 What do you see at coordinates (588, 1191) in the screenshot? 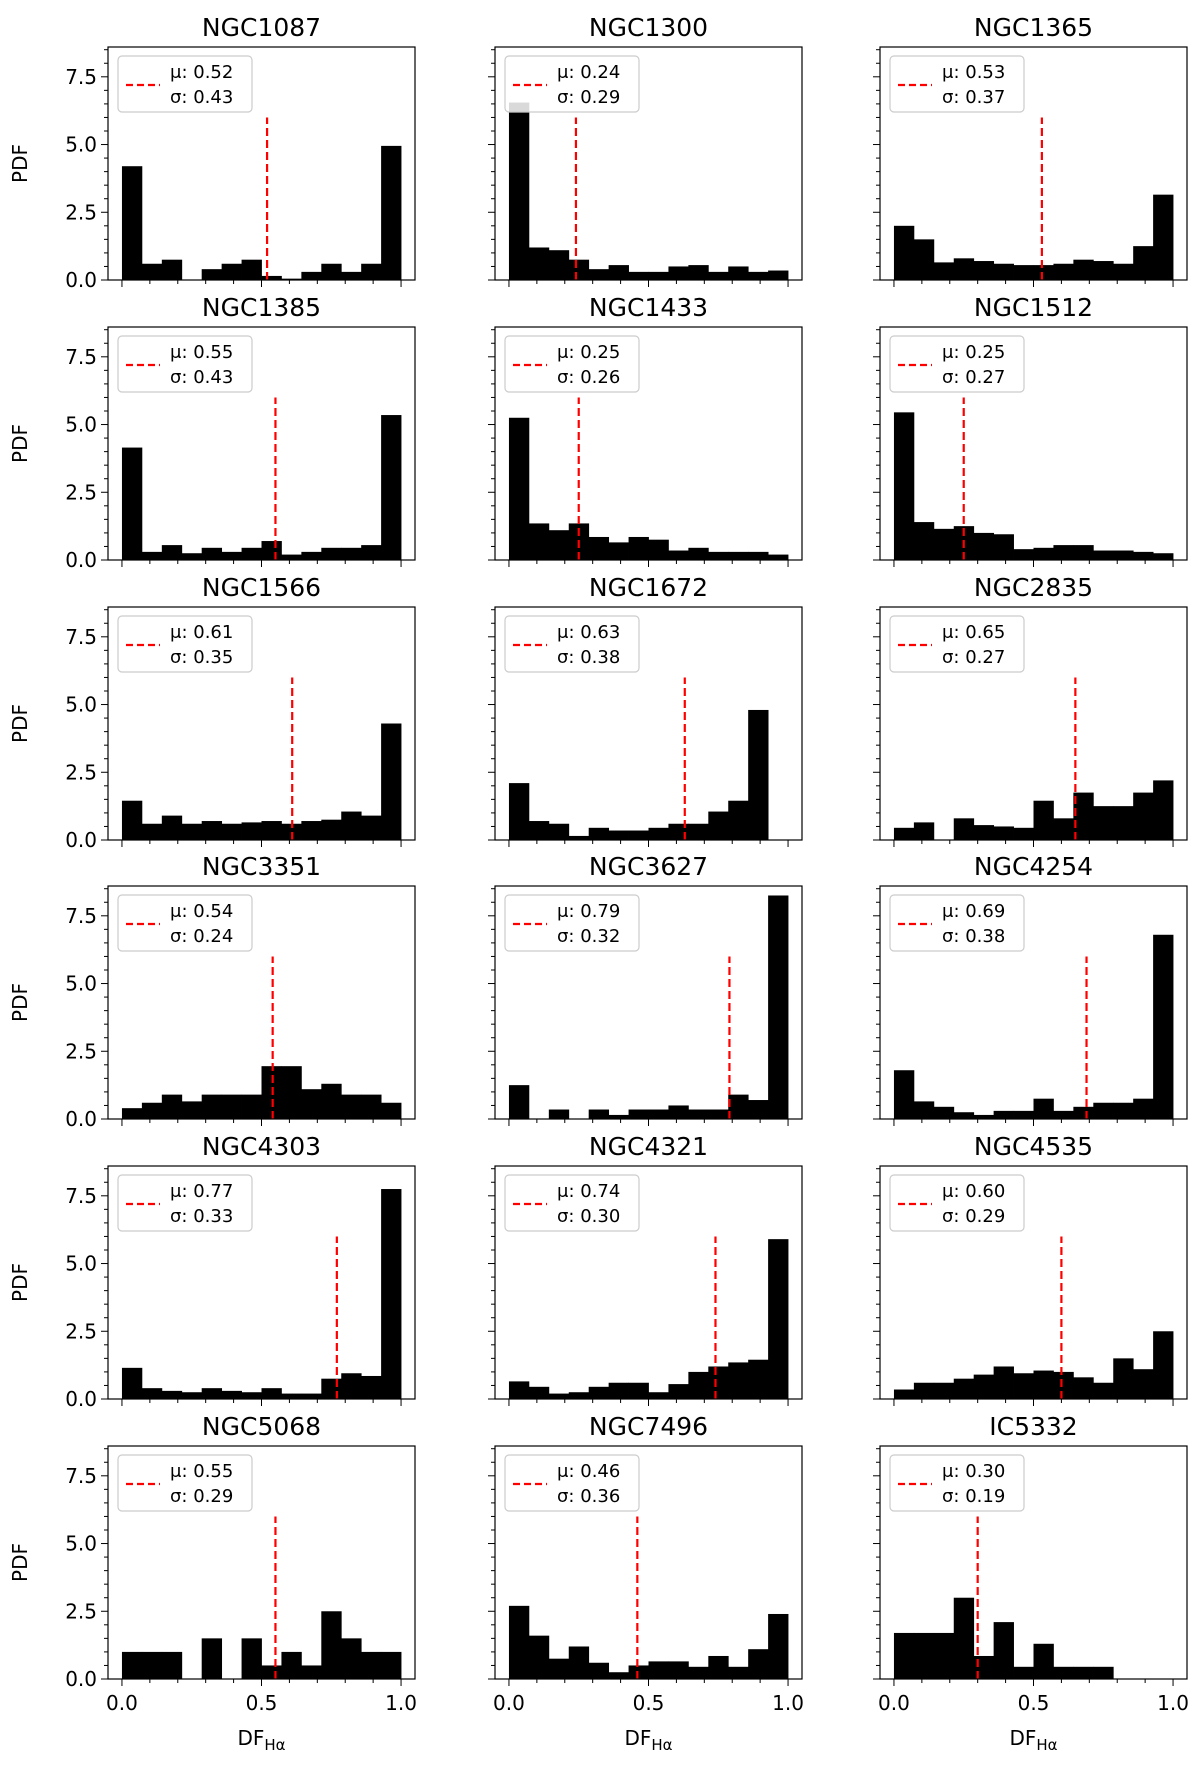
I see `legend-mean-label: μ: 0.74` at bounding box center [588, 1191].